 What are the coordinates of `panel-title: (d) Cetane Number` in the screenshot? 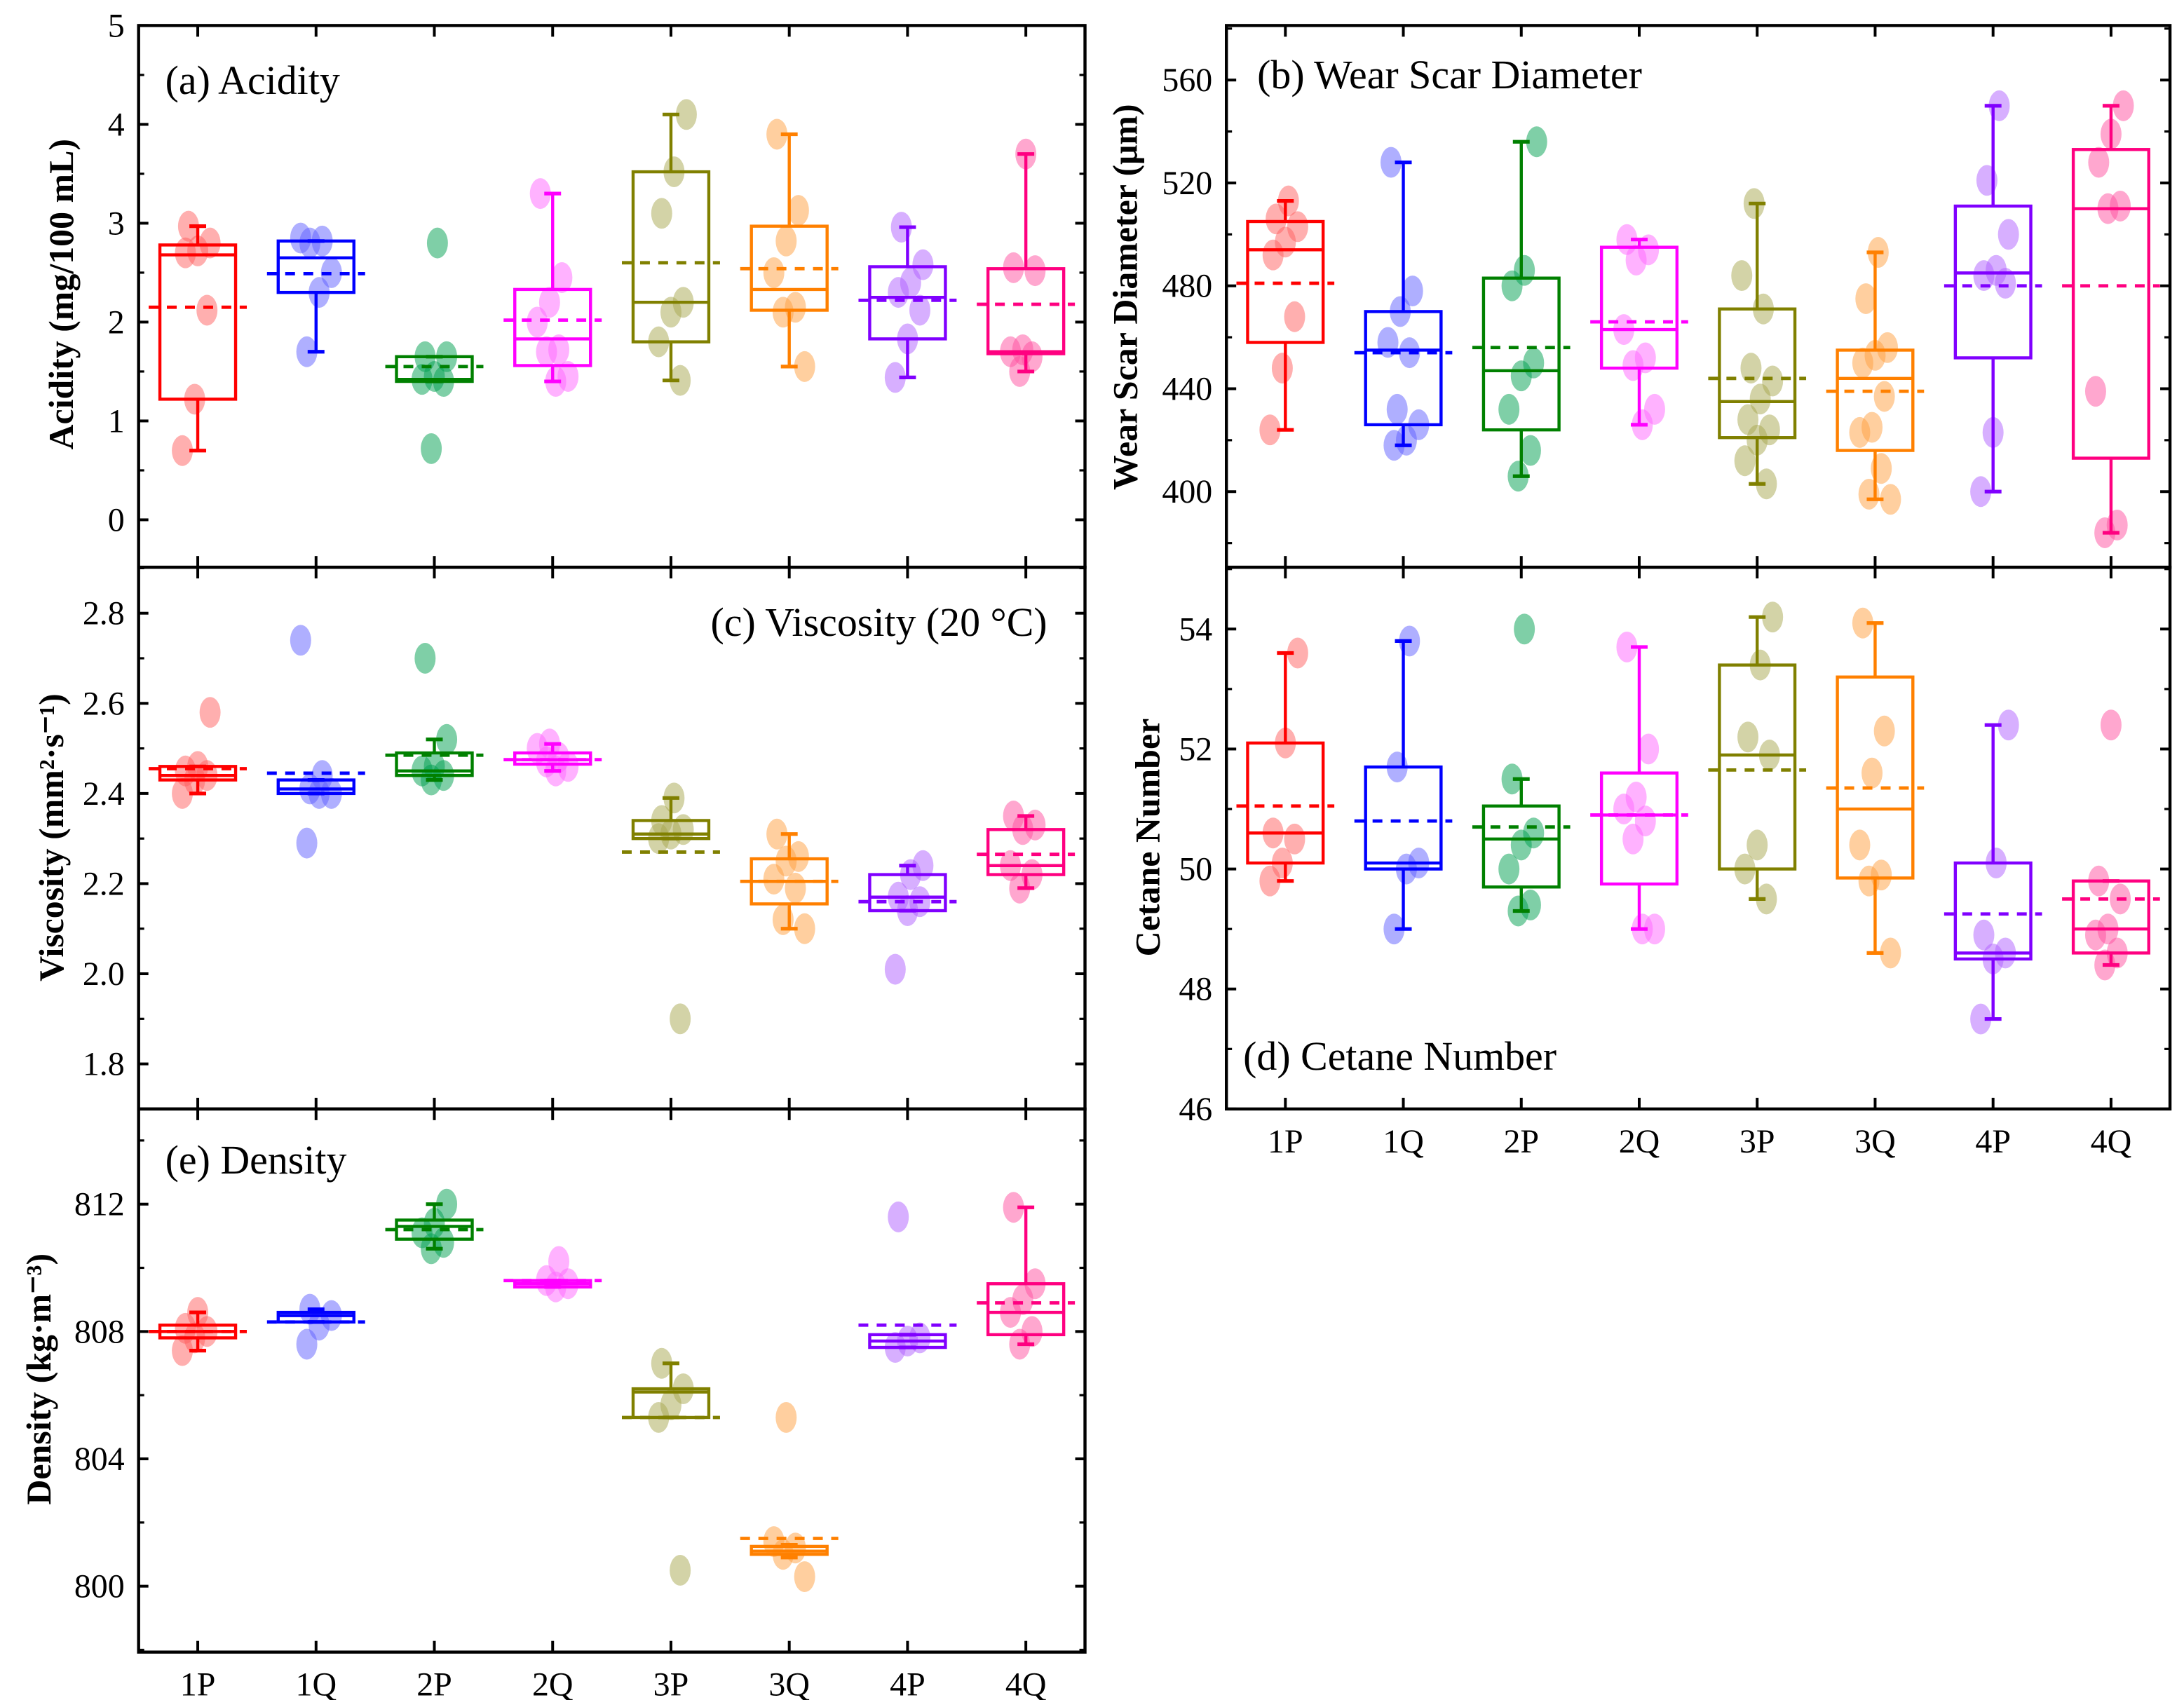 It's located at (1399, 1056).